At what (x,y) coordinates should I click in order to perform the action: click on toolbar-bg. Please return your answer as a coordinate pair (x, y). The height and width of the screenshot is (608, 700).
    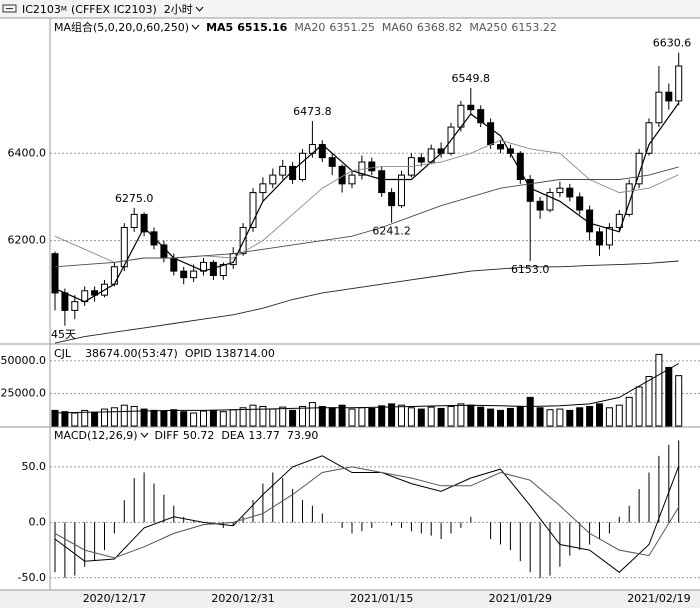
    Looking at the image, I should click on (350, 9).